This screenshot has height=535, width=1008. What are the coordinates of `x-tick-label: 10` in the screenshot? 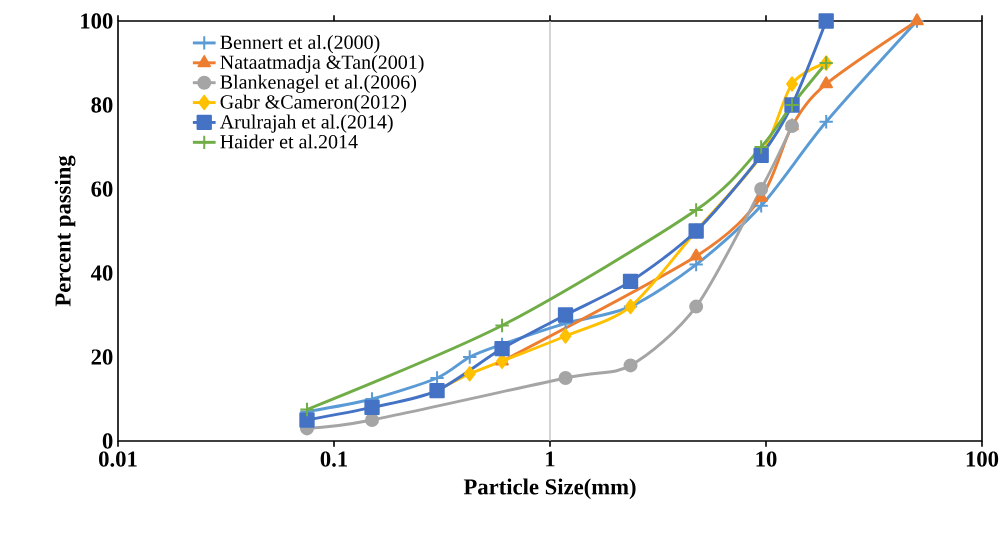 It's located at (766, 459).